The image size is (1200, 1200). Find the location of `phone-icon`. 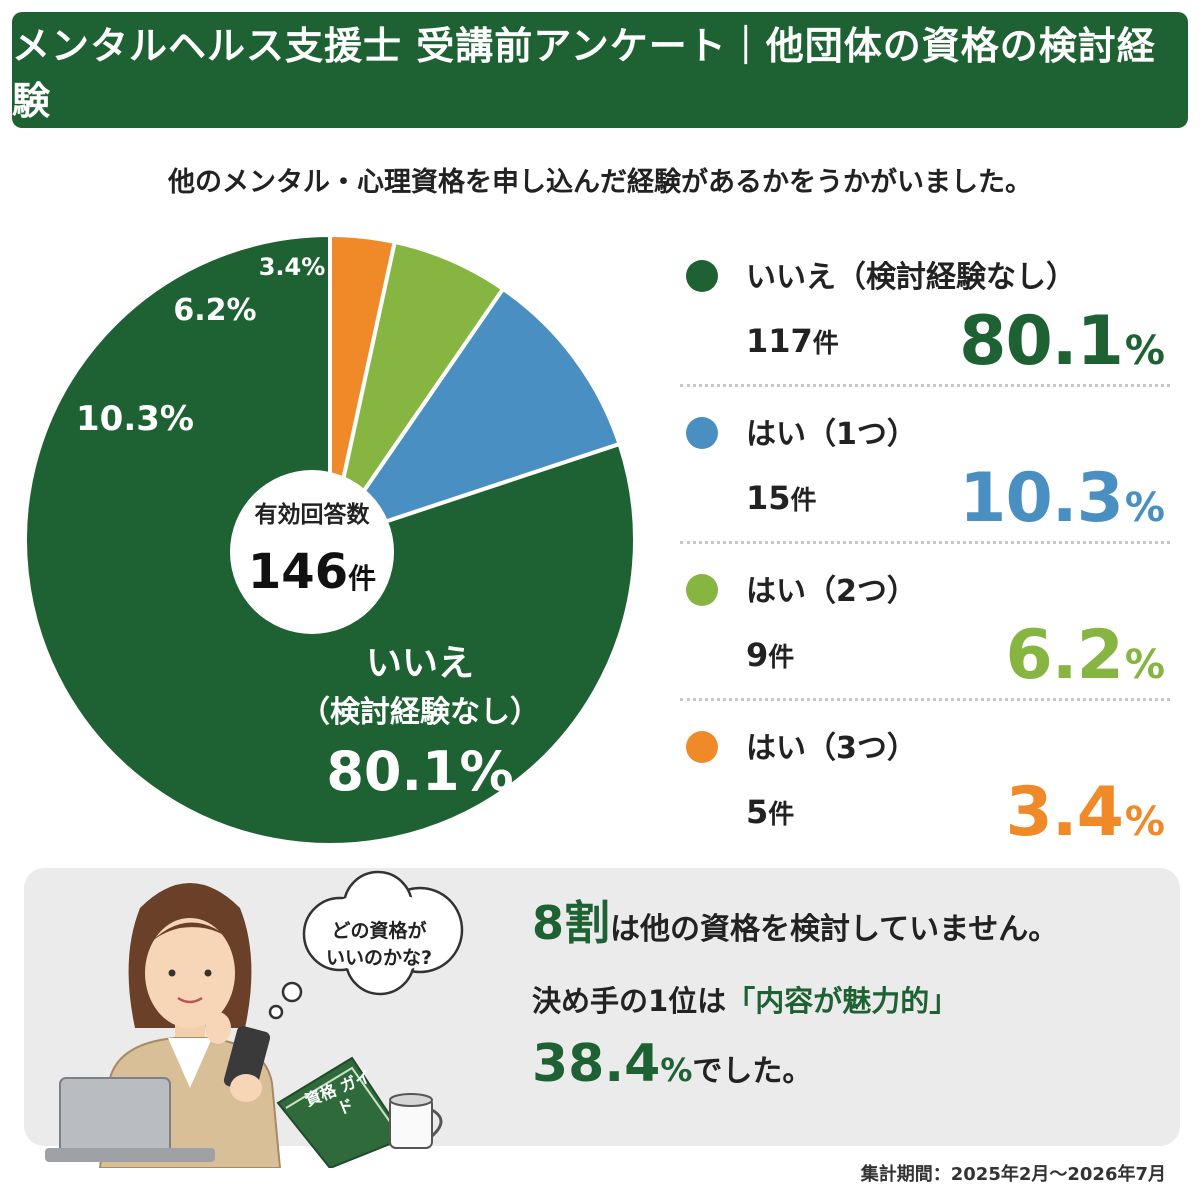

phone-icon is located at coordinates (247, 1064).